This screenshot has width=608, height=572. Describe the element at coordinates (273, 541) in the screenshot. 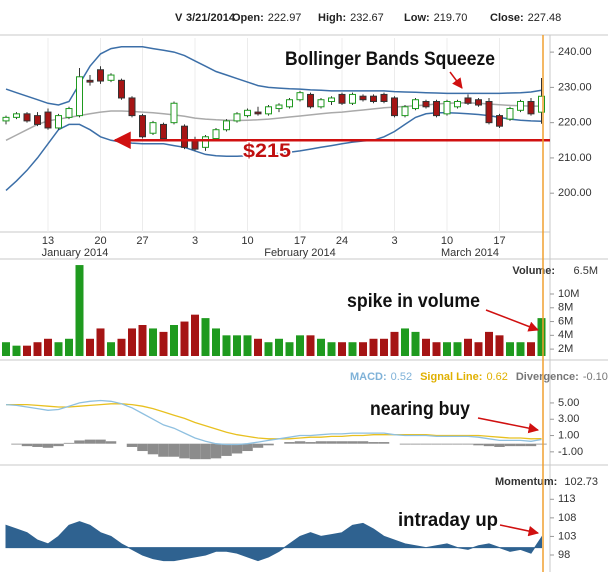

I see `momentum-area` at that location.